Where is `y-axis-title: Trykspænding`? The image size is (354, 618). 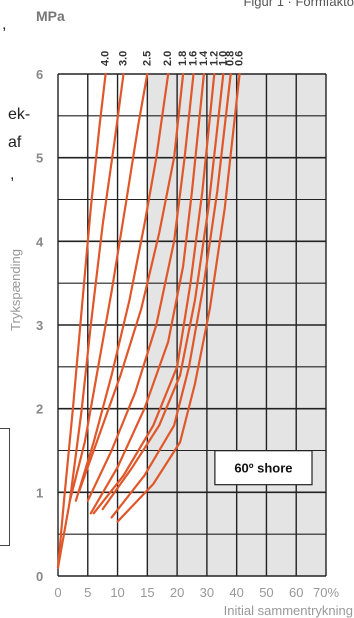 y-axis-title: Trykspænding is located at coordinates (15, 290).